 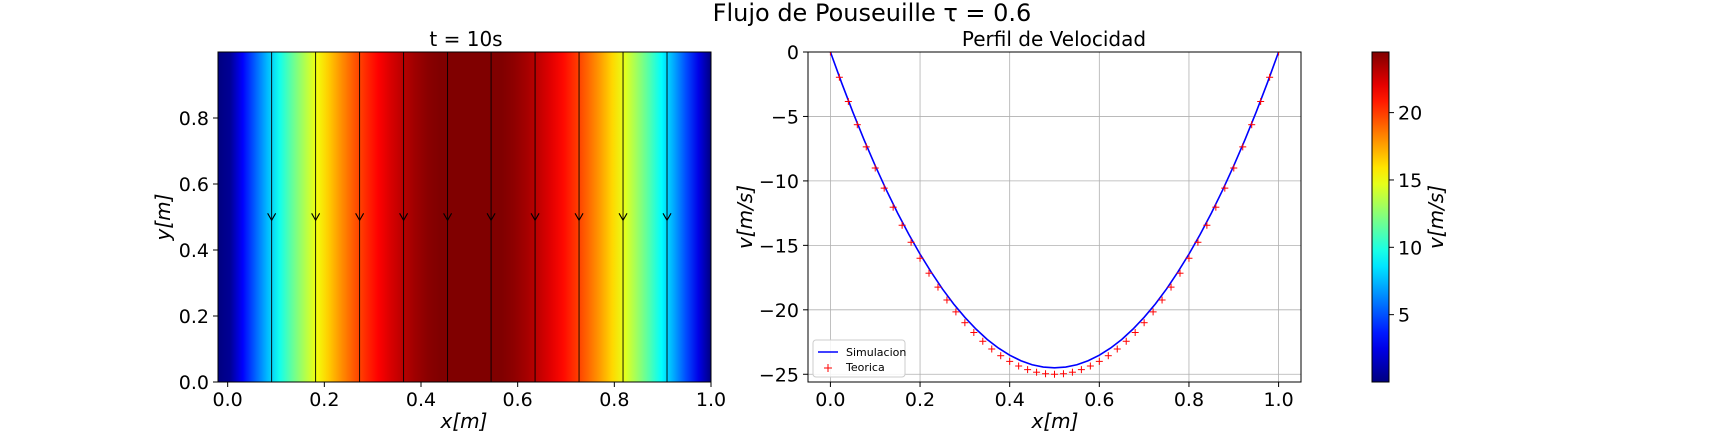 I want to click on figure-title: Flujo de Pouseuille τ = 0.6, so click(x=872, y=13).